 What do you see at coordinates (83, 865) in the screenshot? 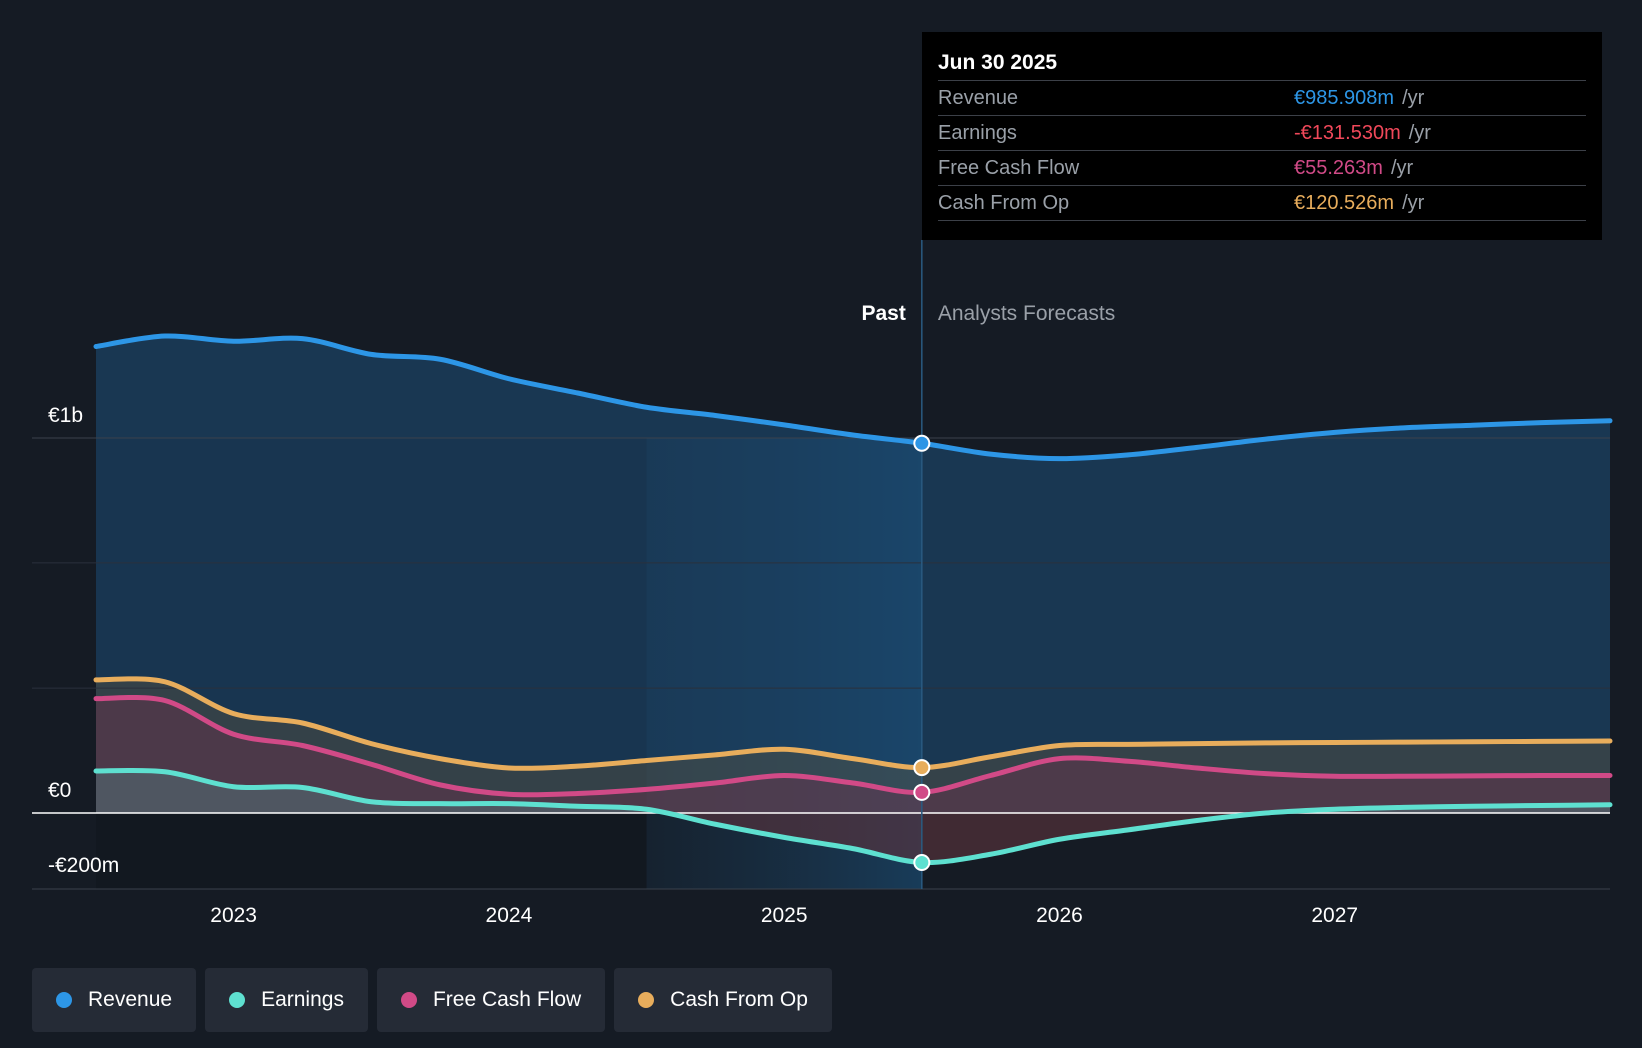
I see `y-tick-label: -€200m` at bounding box center [83, 865].